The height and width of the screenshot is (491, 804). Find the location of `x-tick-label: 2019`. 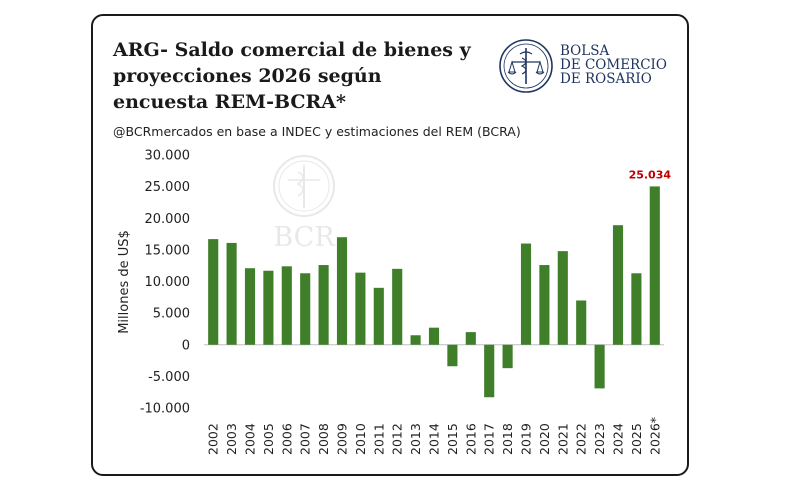

x-tick-label: 2019 is located at coordinates (526, 439).